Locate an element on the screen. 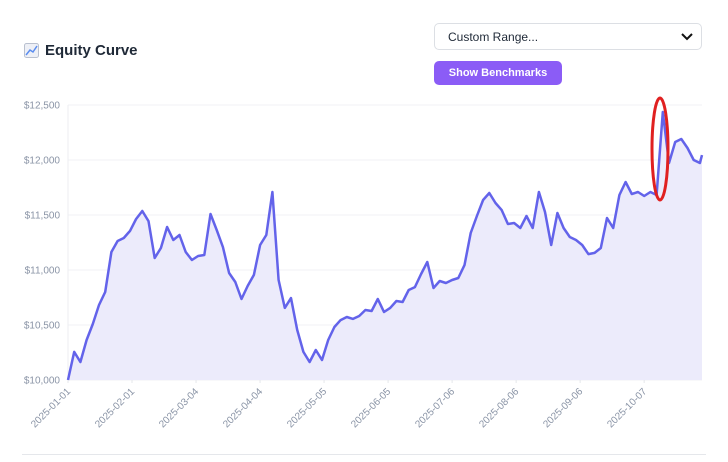 The image size is (728, 462). x-tick-label: 2025-06-05 is located at coordinates (371, 408).